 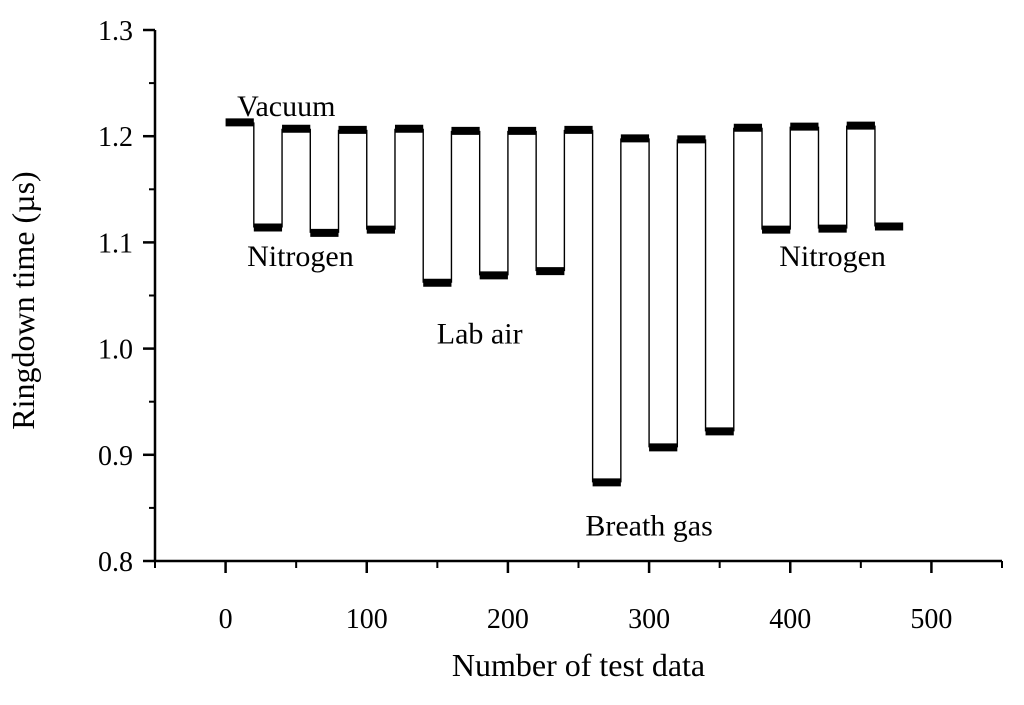 What do you see at coordinates (931, 619) in the screenshot?
I see `x-tick-label: 500` at bounding box center [931, 619].